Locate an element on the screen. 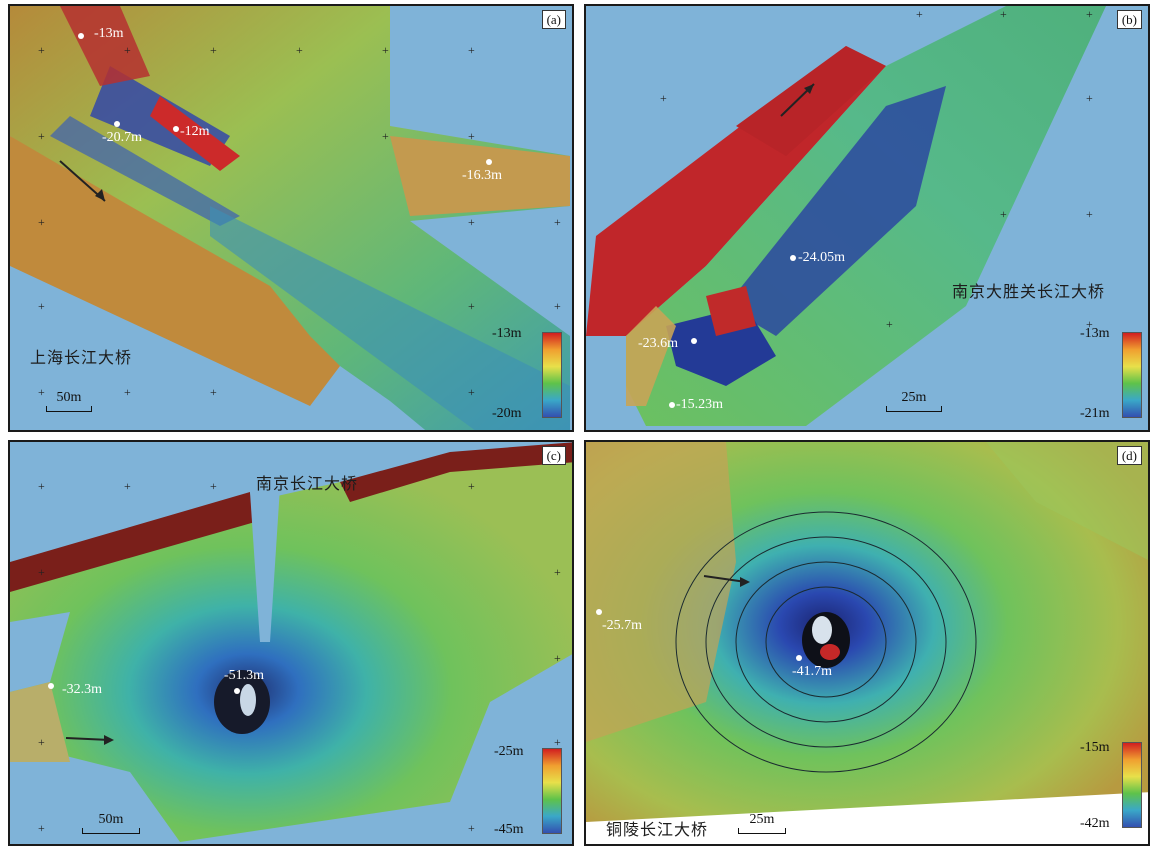  depth-label: -25.7m is located at coordinates (622, 625).